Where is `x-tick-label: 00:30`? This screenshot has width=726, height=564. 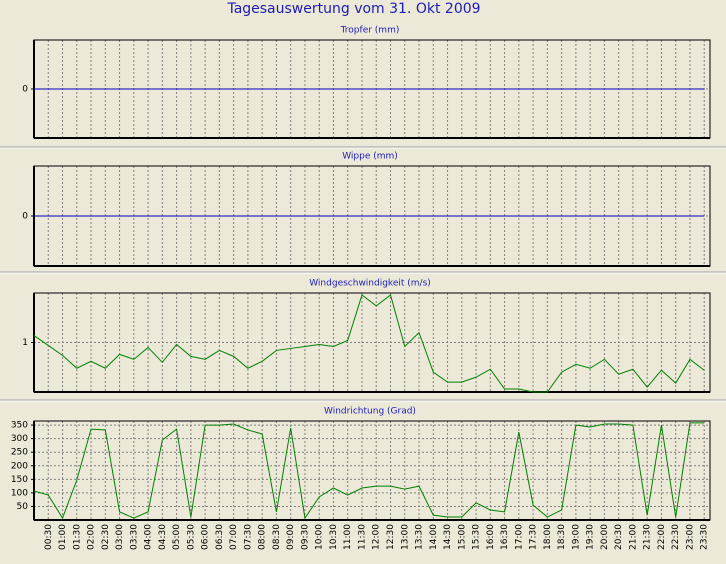
x-tick-label: 00:30 is located at coordinates (49, 537).